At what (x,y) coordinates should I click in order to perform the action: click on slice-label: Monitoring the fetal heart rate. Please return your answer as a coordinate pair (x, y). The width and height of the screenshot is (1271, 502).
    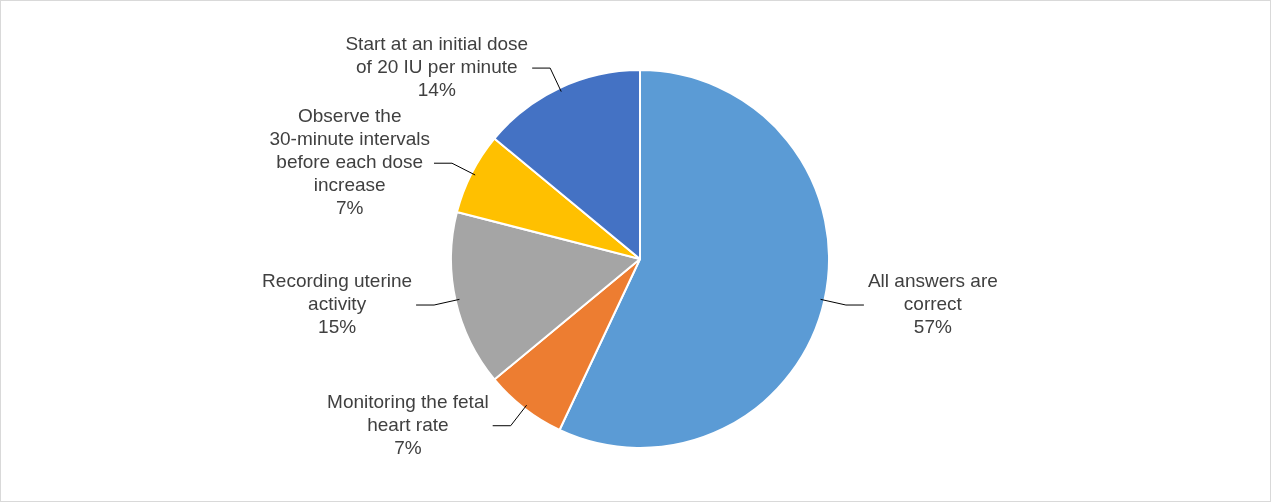
    Looking at the image, I should click on (408, 412).